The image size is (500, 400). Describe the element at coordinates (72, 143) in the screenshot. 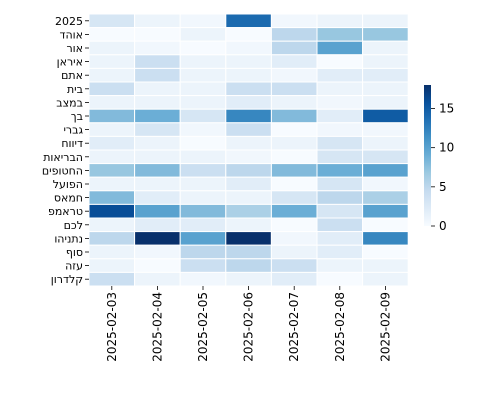

I see `y-tick-label: דיווח` at that location.